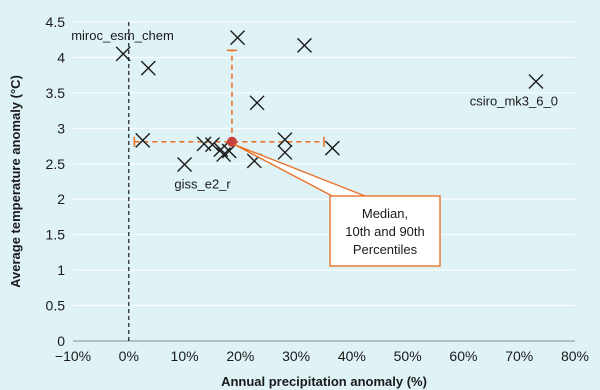  Describe the element at coordinates (56, 235) in the screenshot. I see `y-tick-label: 1.5` at that location.